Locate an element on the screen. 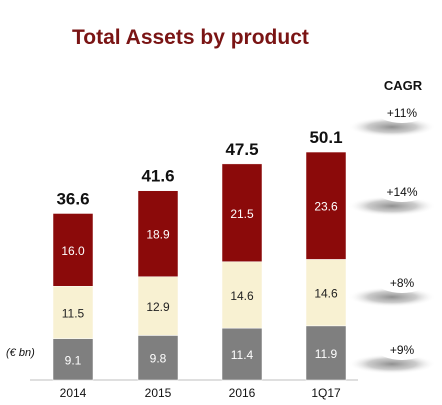 This screenshot has height=405, width=442. bar-total-label: 47.5 is located at coordinates (241, 149).